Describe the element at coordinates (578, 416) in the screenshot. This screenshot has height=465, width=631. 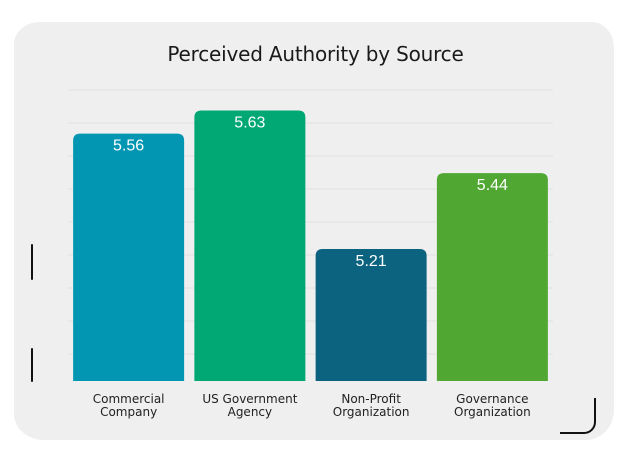
I see `decorative-corner-stroke` at that location.